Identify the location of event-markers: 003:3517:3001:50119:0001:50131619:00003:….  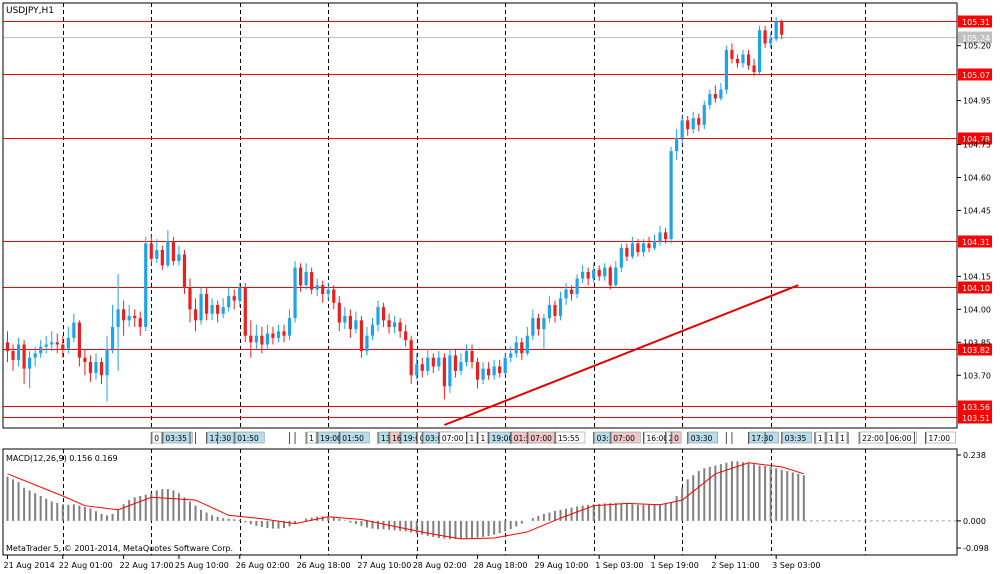
(553, 437).